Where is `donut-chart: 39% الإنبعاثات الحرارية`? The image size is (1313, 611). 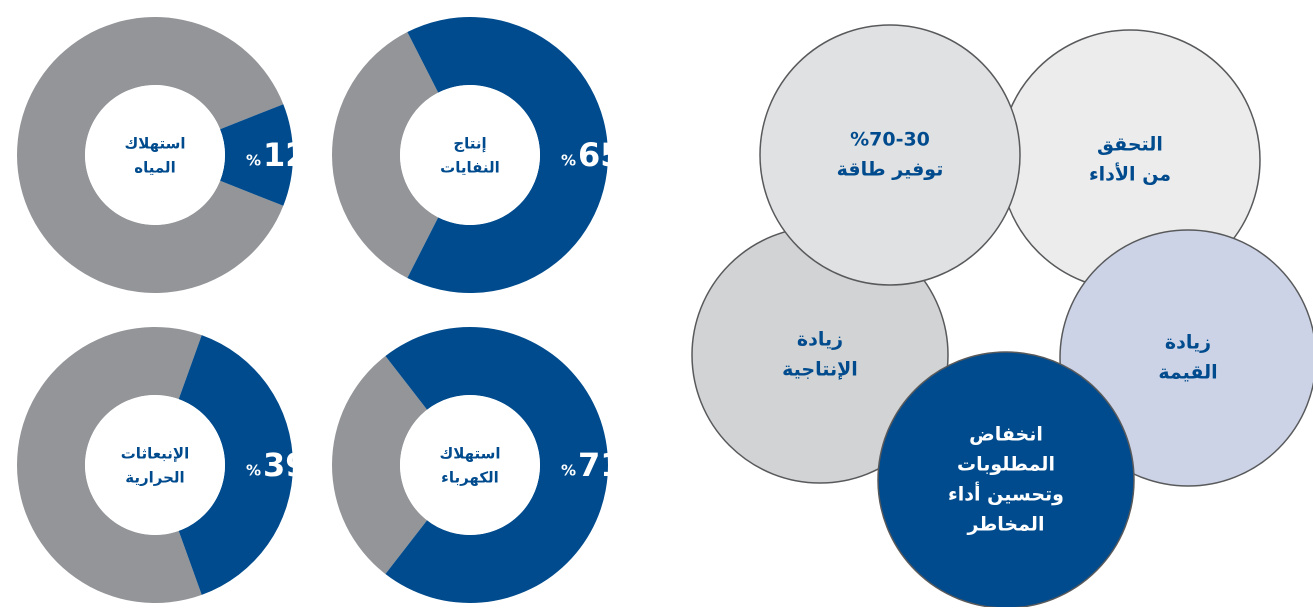
donut-chart: 39% الإنبعاثات الحرارية is located at coordinates (162, 465).